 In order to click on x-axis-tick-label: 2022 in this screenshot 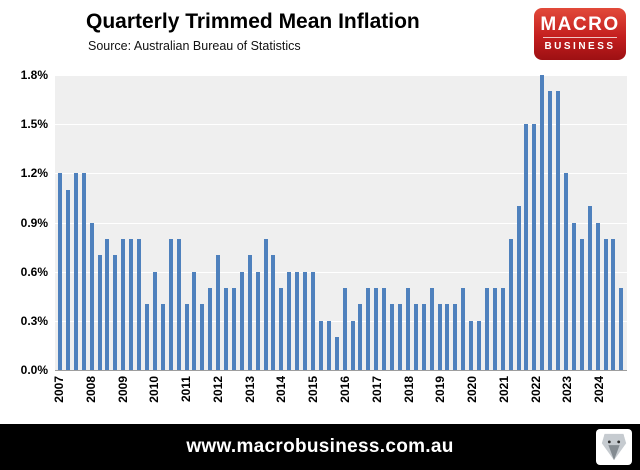, I will do `click(535, 389)`.